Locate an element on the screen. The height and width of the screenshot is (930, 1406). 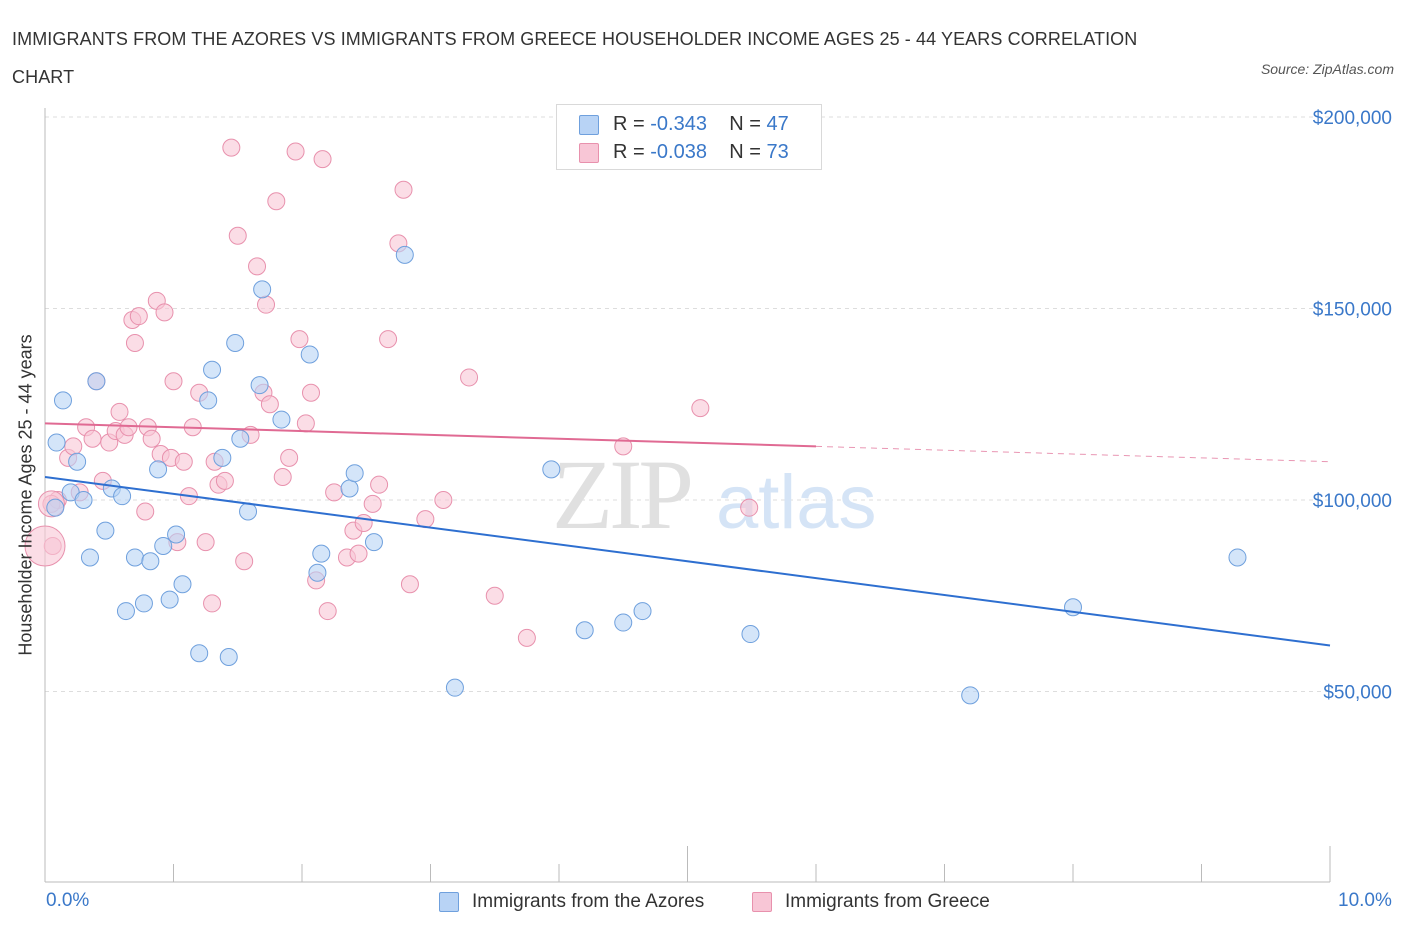
bottom-azores-label: Immigrants from the Azores is located at coordinates (588, 901).